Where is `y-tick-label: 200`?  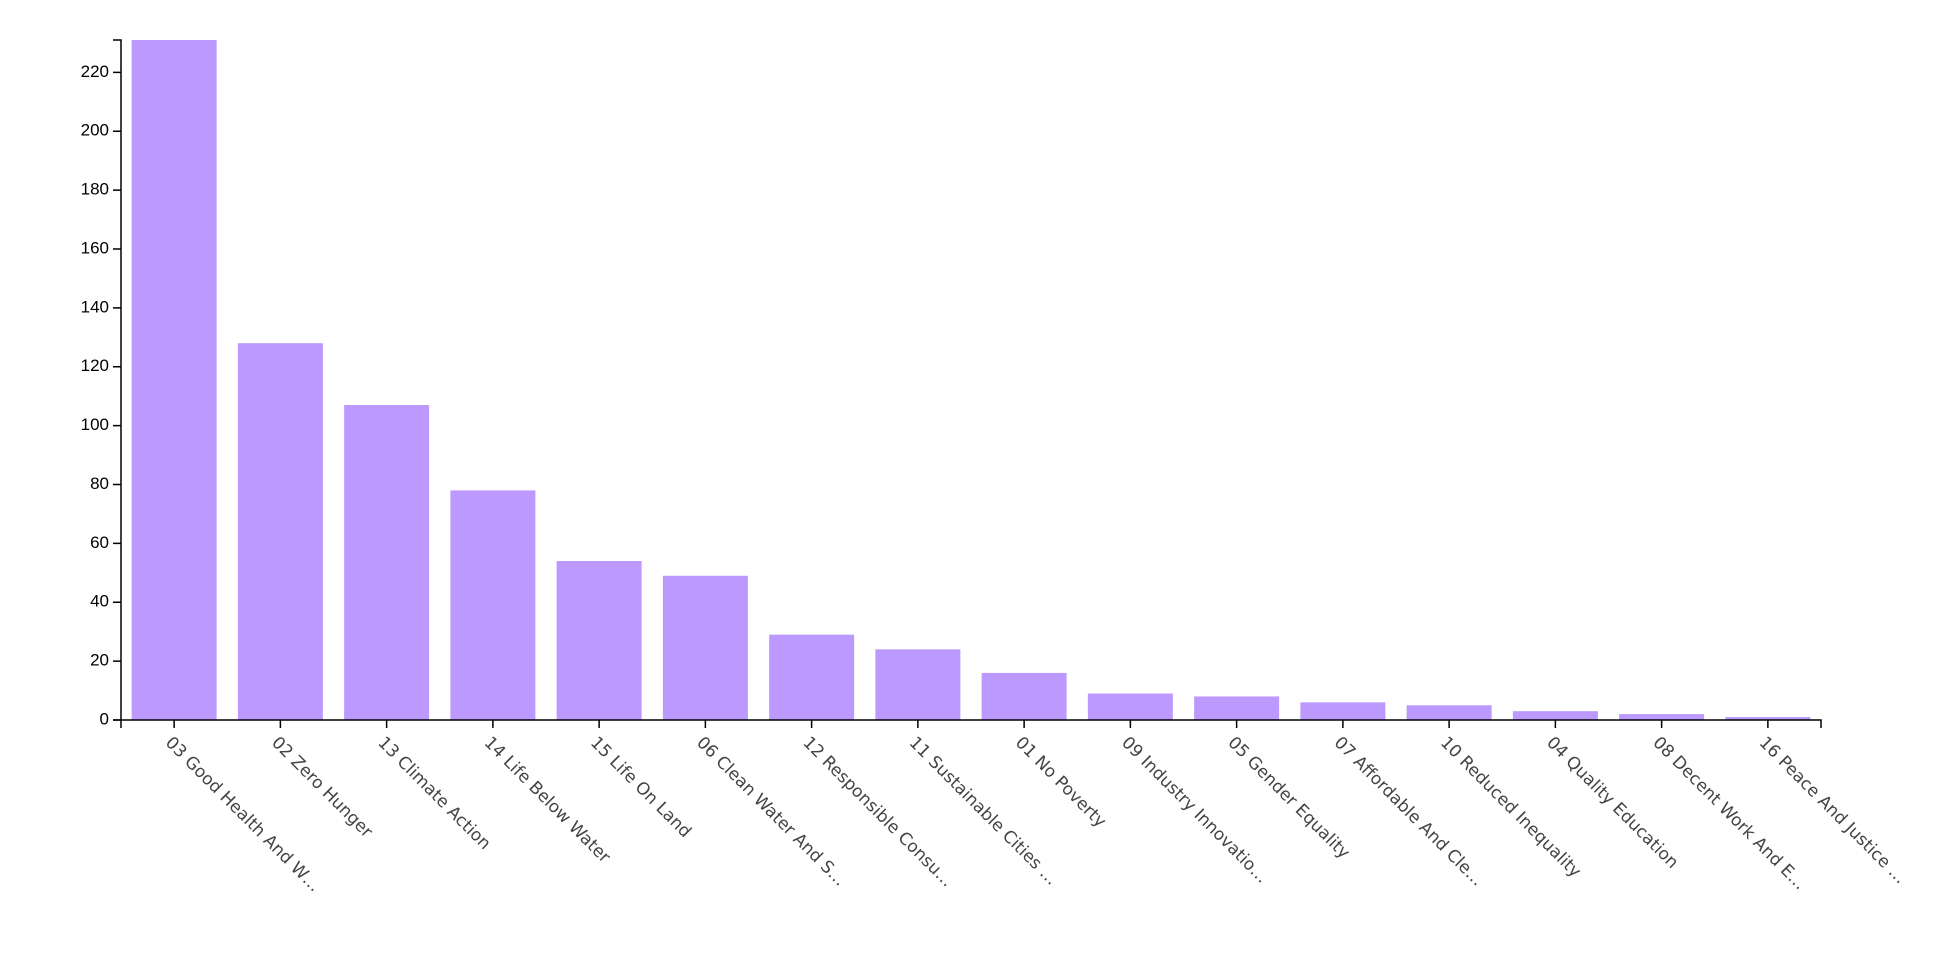 y-tick-label: 200 is located at coordinates (95, 130).